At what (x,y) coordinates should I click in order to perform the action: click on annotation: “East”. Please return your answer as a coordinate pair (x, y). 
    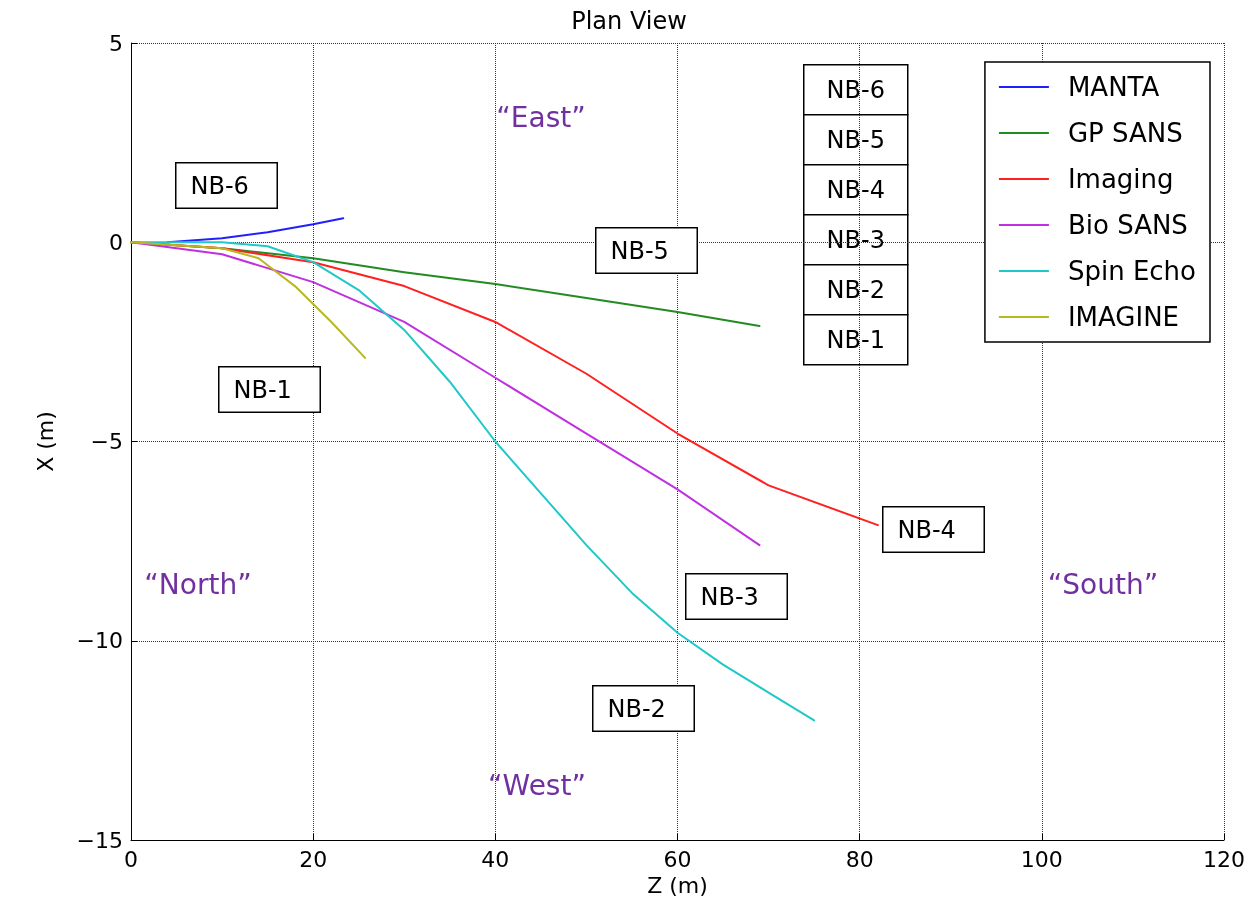
    Looking at the image, I should click on (541, 117).